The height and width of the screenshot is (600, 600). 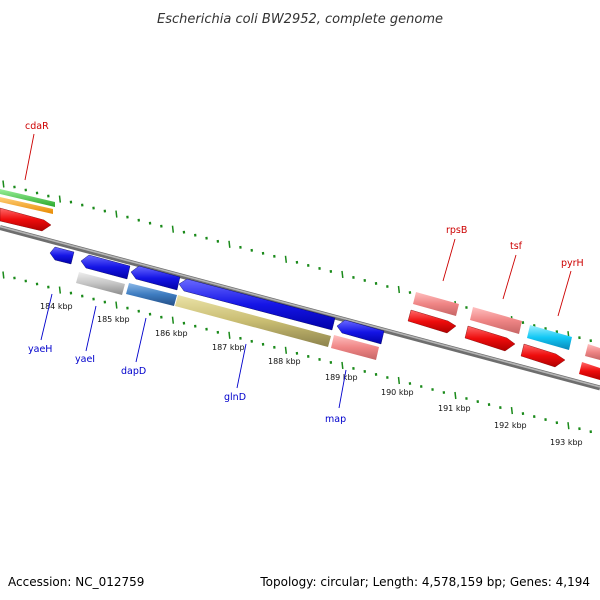 What do you see at coordinates (300, 19) in the screenshot?
I see `map-title: Escherichia coli BW2952, complete genome` at bounding box center [300, 19].